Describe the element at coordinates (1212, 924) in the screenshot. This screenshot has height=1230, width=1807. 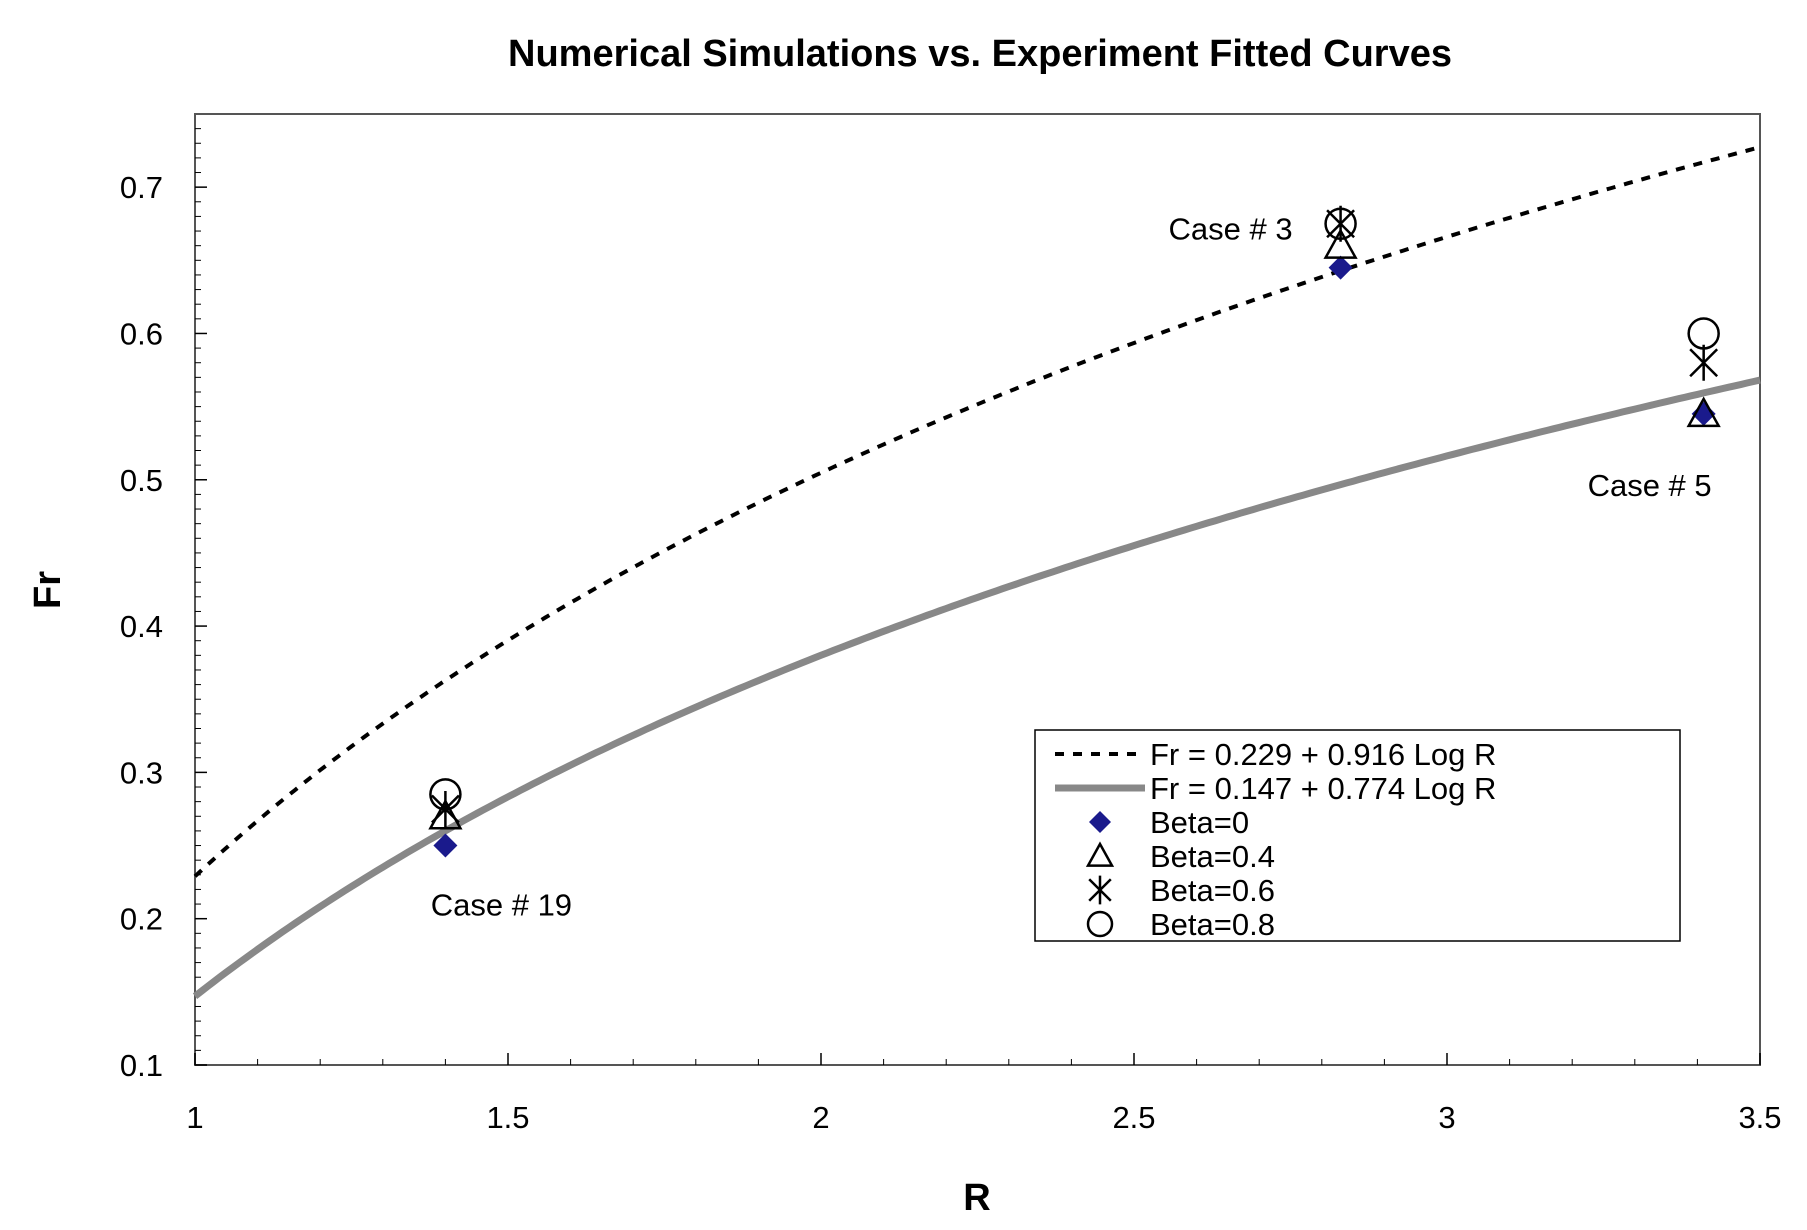
I see `legend-label: Beta=0.8` at that location.